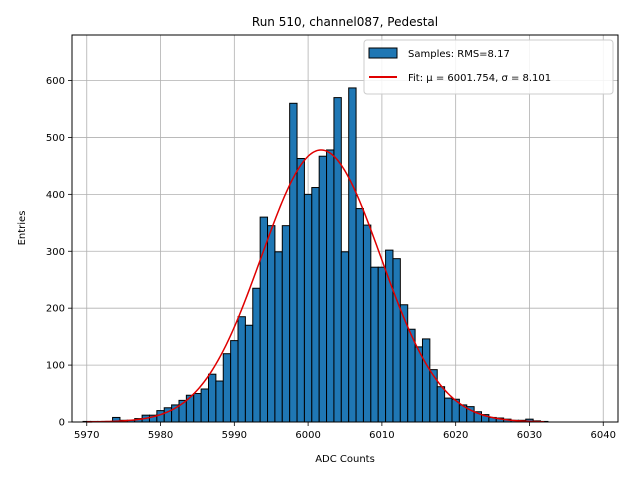  What do you see at coordinates (383, 53) in the screenshot?
I see `legend-samples-swatch` at bounding box center [383, 53].